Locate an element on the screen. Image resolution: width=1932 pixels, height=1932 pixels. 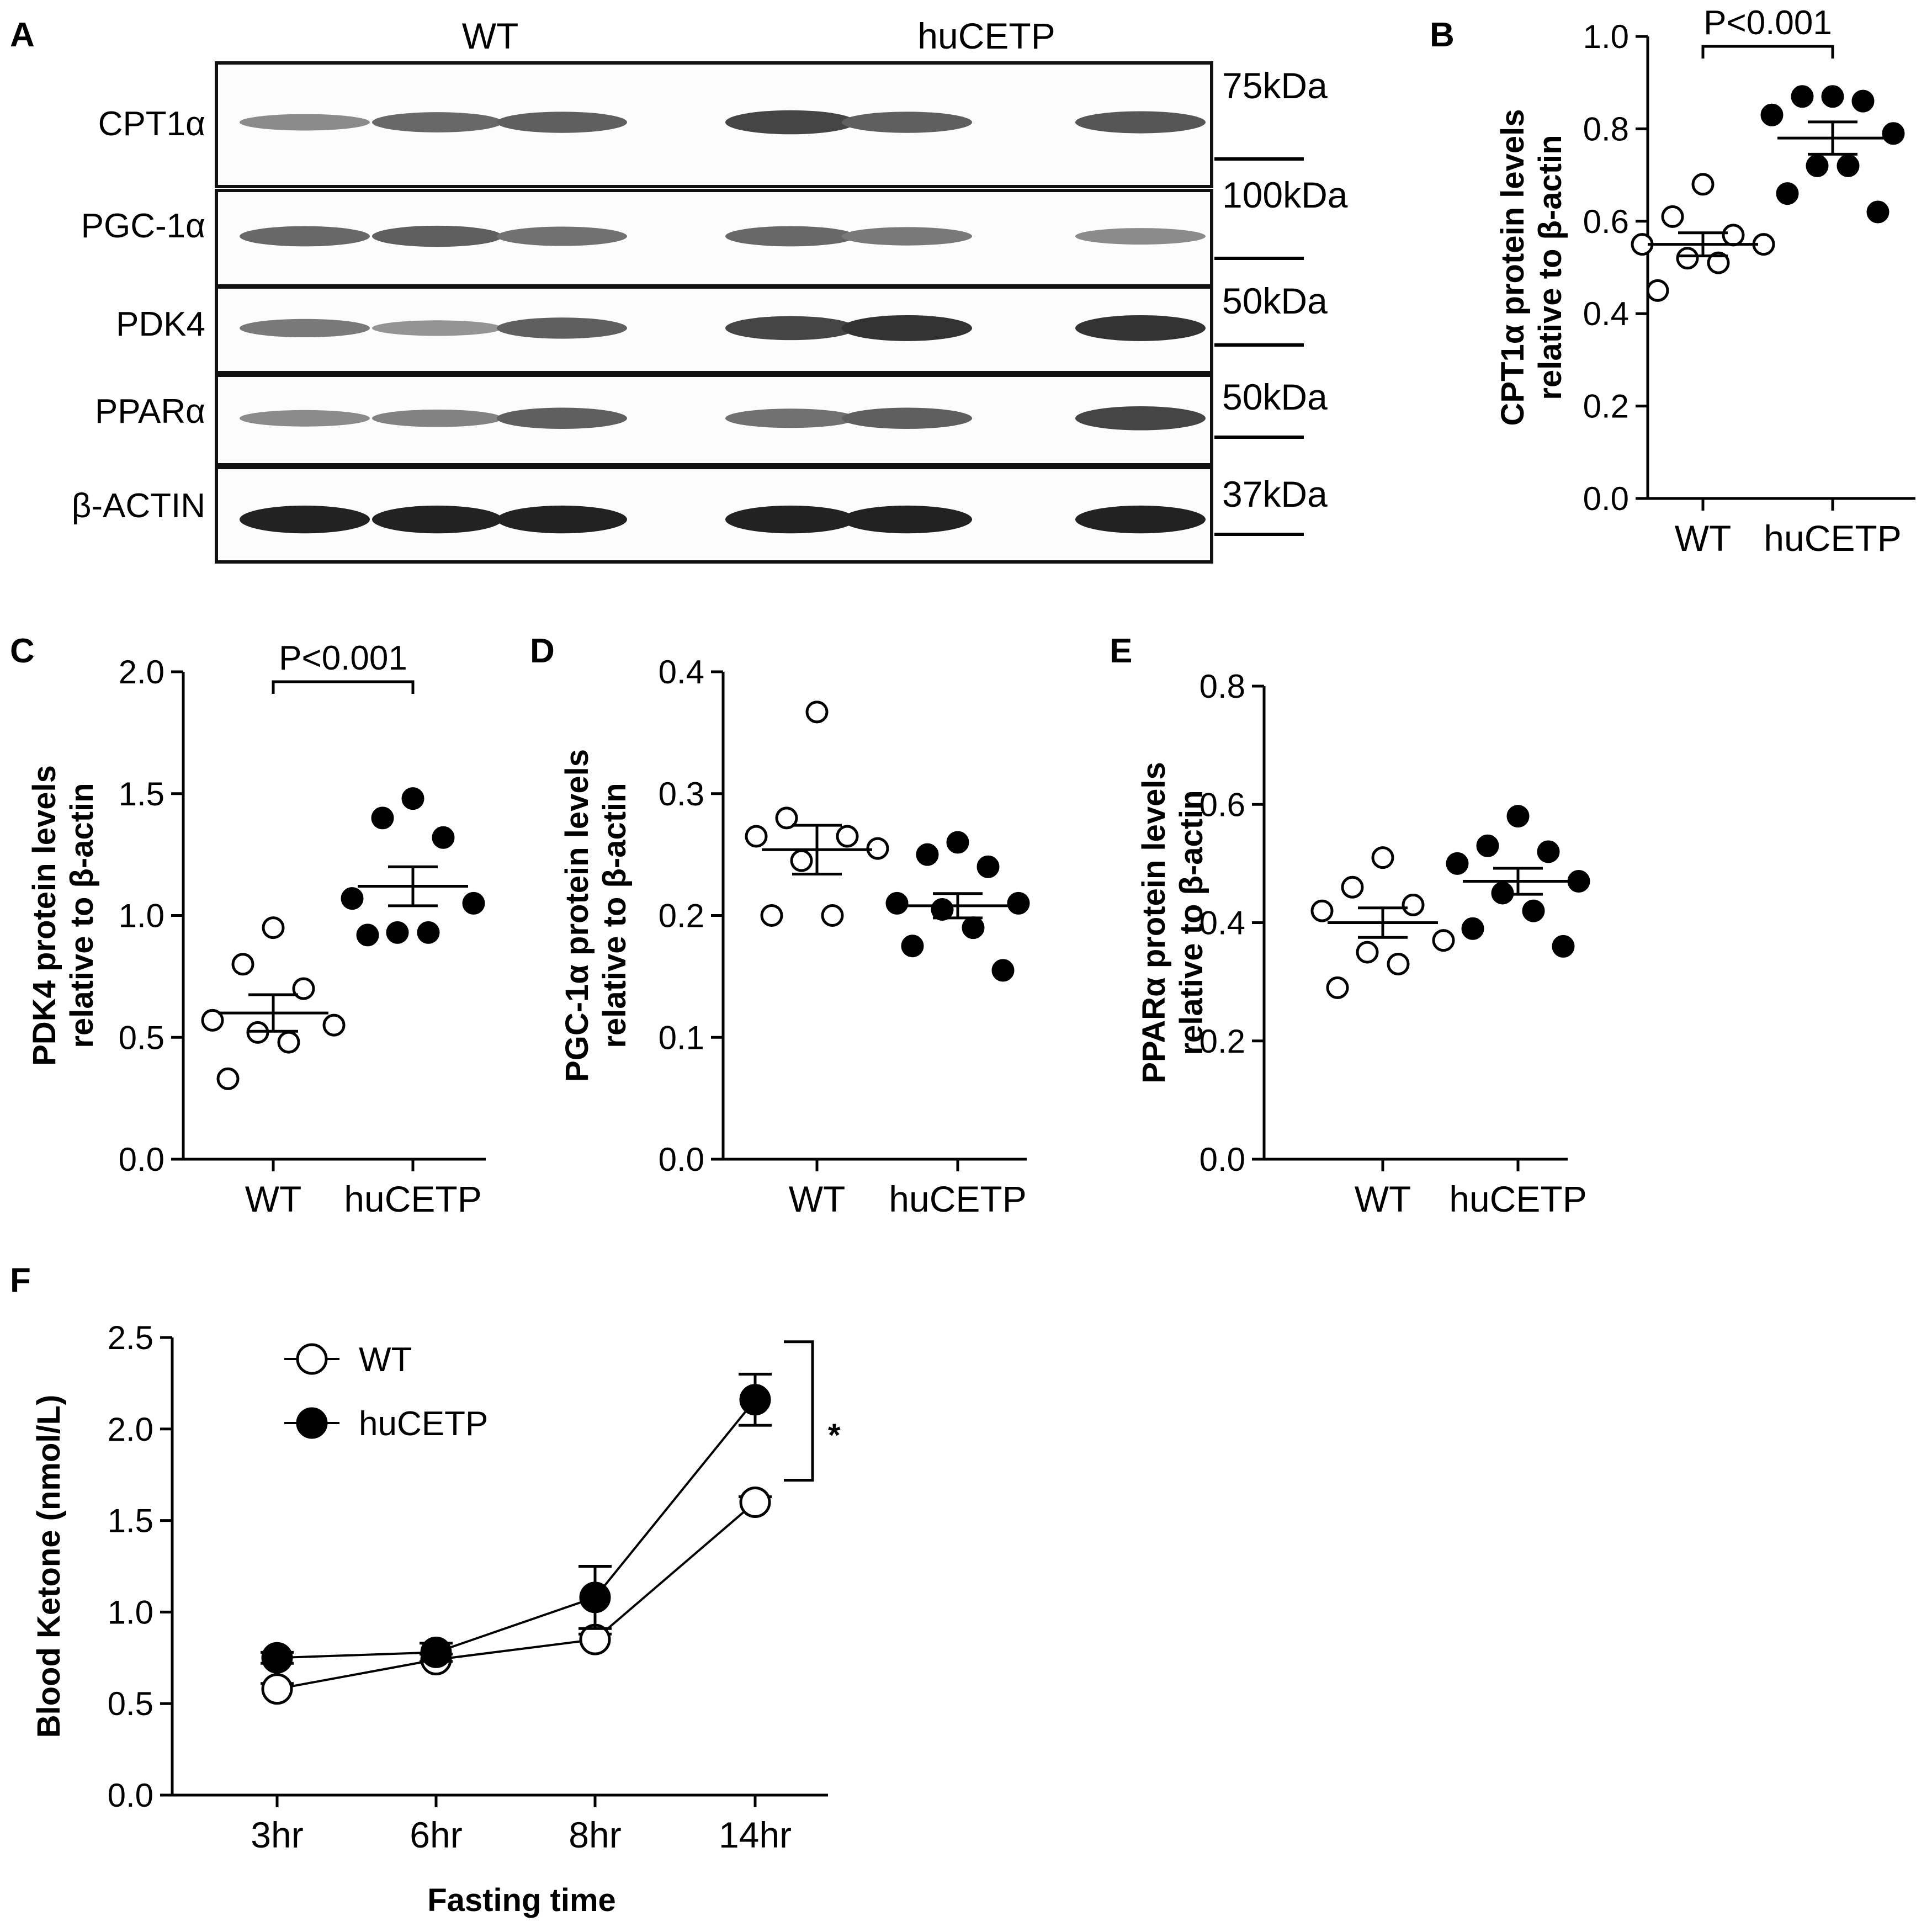
hucetp-series-line is located at coordinates (517, 1529).